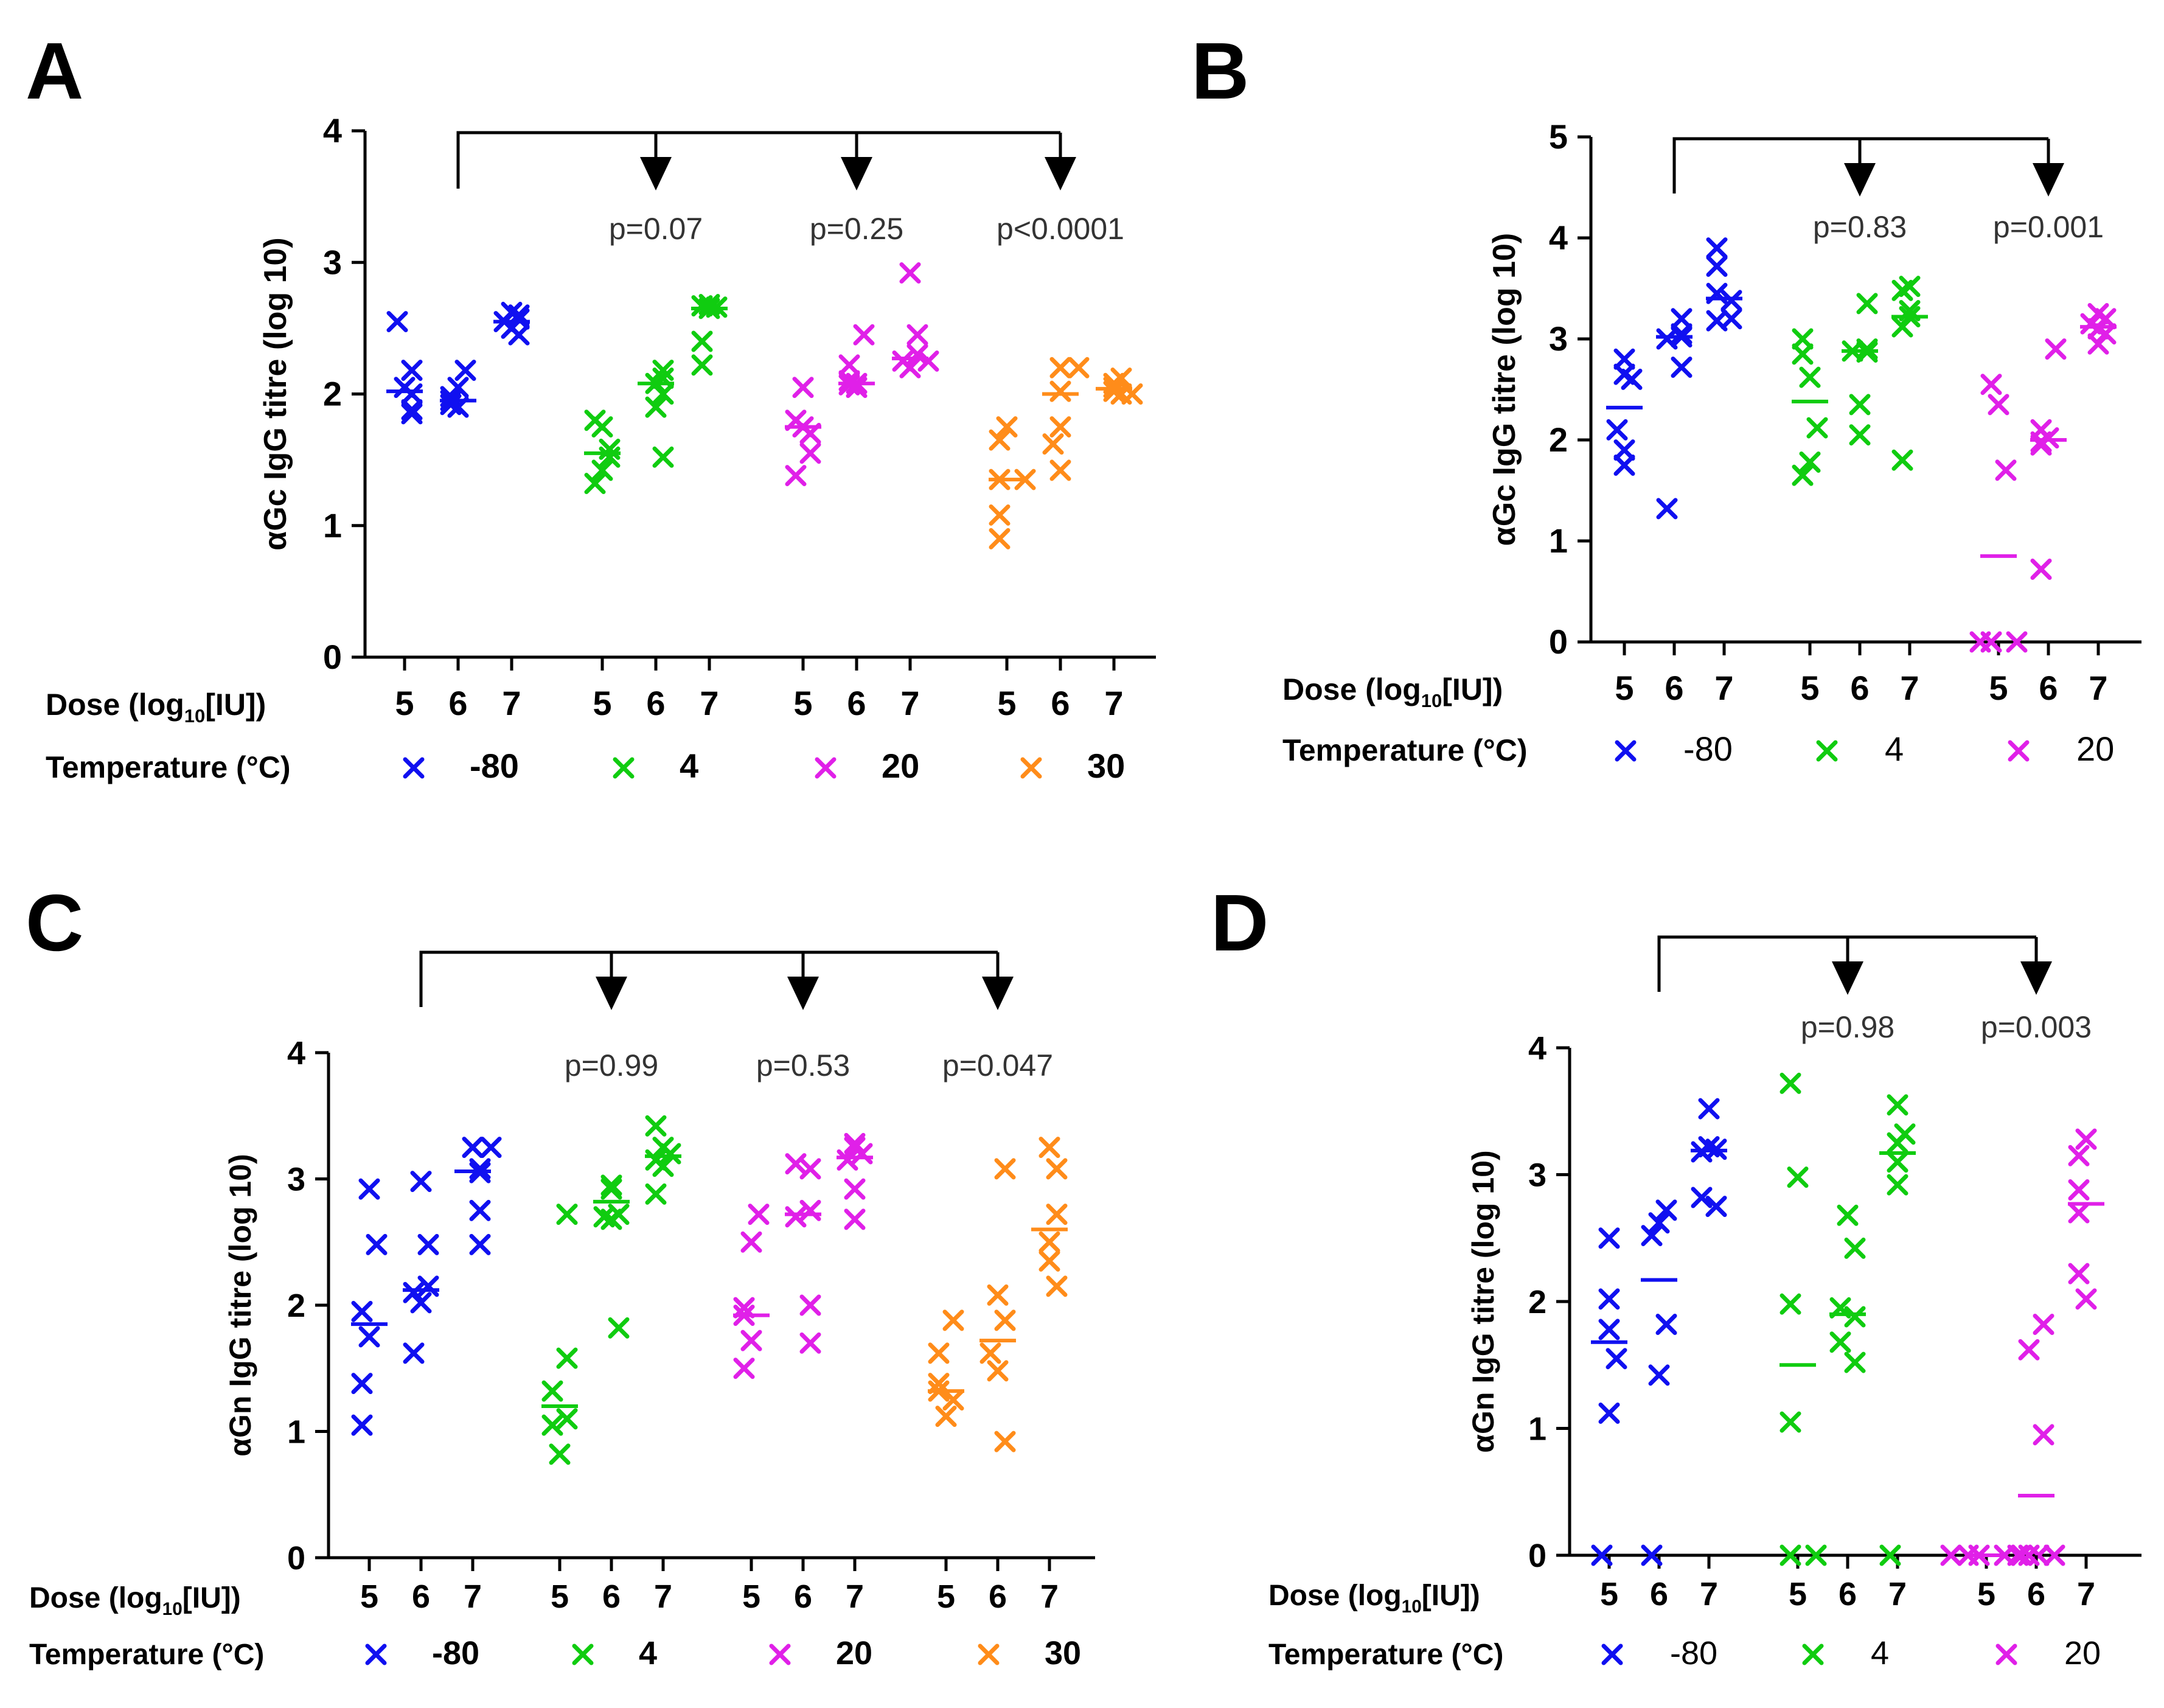 Image resolution: width=2164 pixels, height=1708 pixels. Describe the element at coordinates (1848, 1027) in the screenshot. I see `p-value-label: p=0.98` at that location.